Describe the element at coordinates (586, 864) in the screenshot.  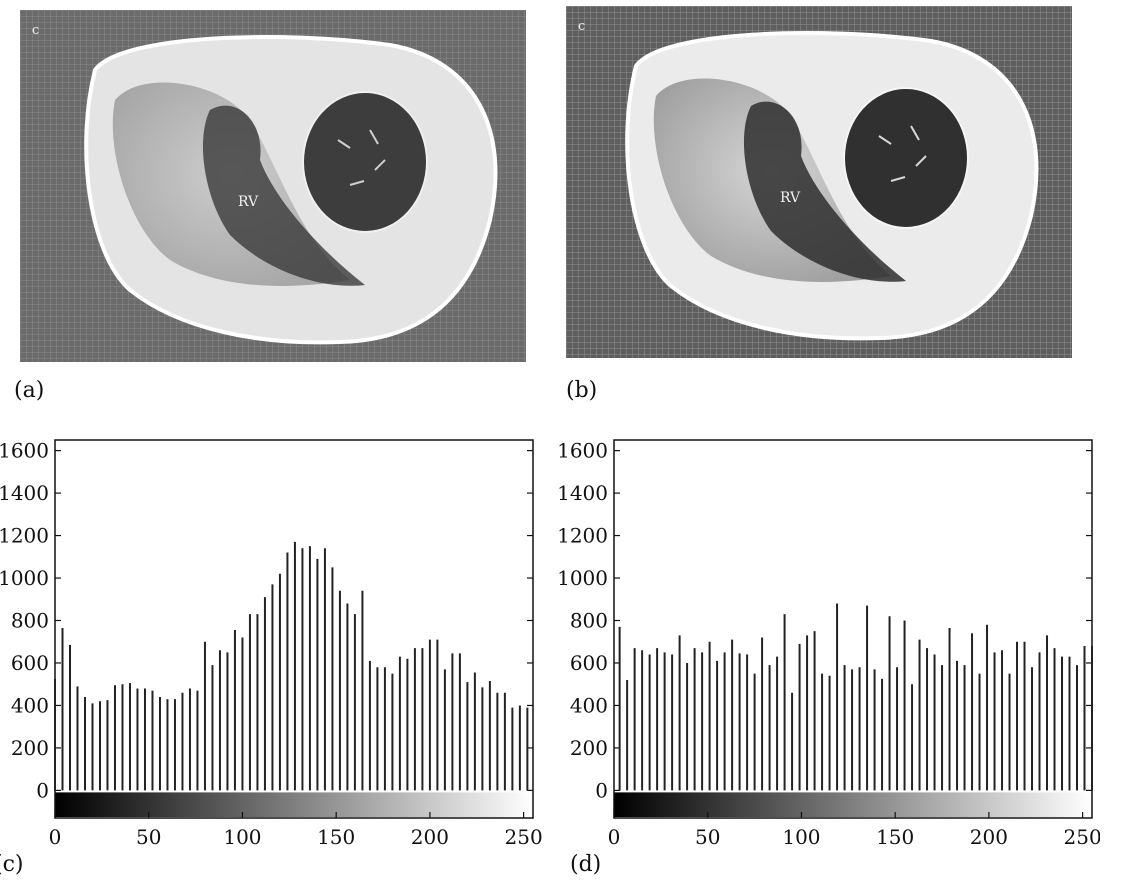
I see `panel-label-d: (d)` at that location.